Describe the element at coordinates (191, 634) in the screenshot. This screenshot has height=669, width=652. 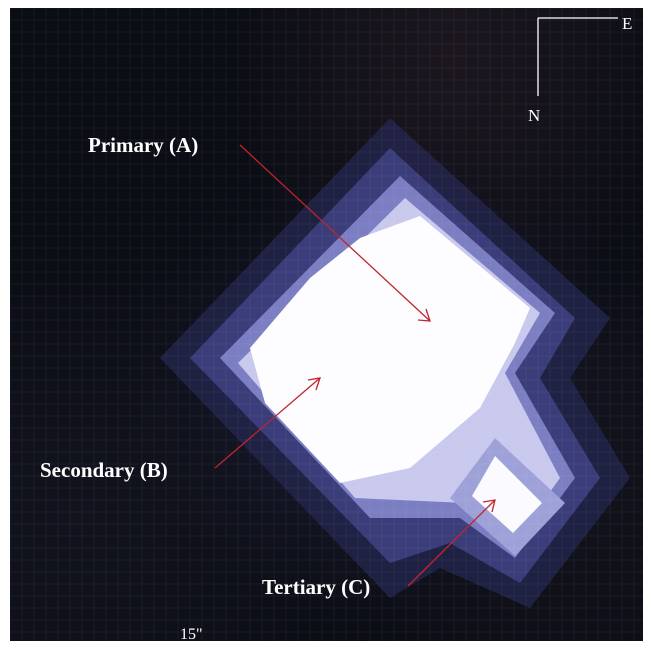
I see `scale-bar-label: 15"` at that location.